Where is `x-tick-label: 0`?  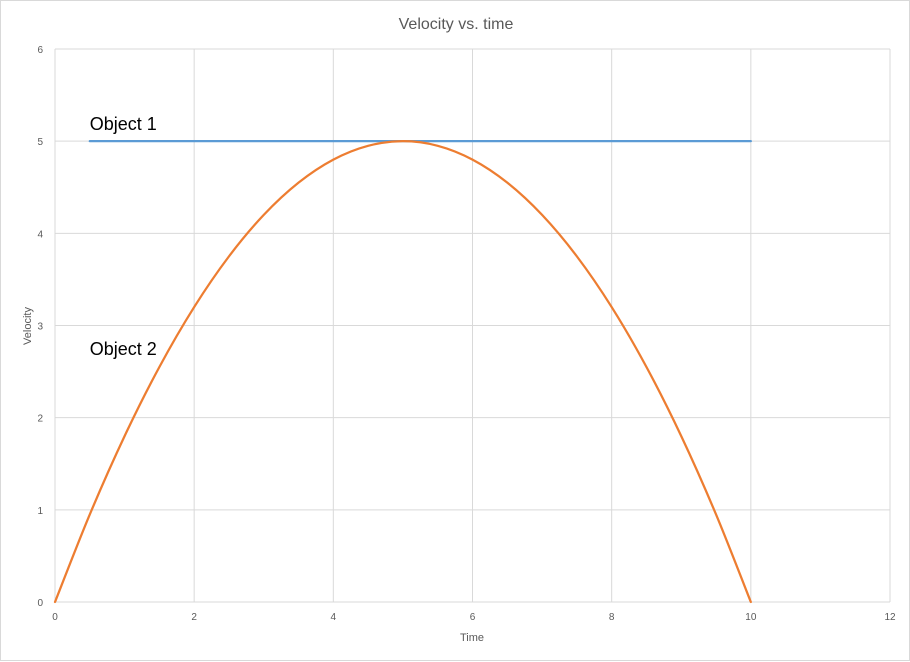 x-tick-label: 0 is located at coordinates (55, 617).